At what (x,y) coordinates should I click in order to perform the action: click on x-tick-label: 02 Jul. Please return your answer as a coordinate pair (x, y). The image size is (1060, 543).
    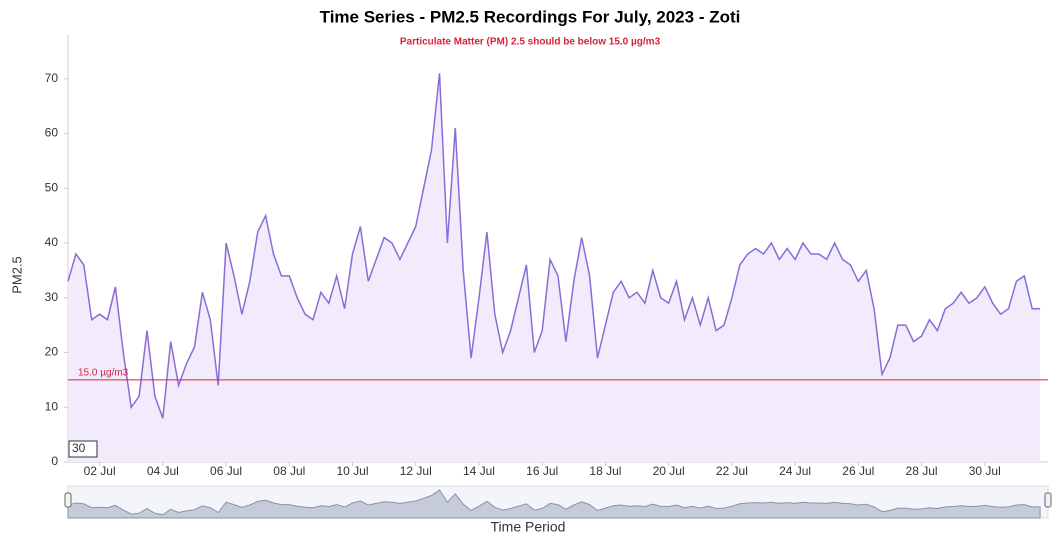
    Looking at the image, I should click on (100, 471).